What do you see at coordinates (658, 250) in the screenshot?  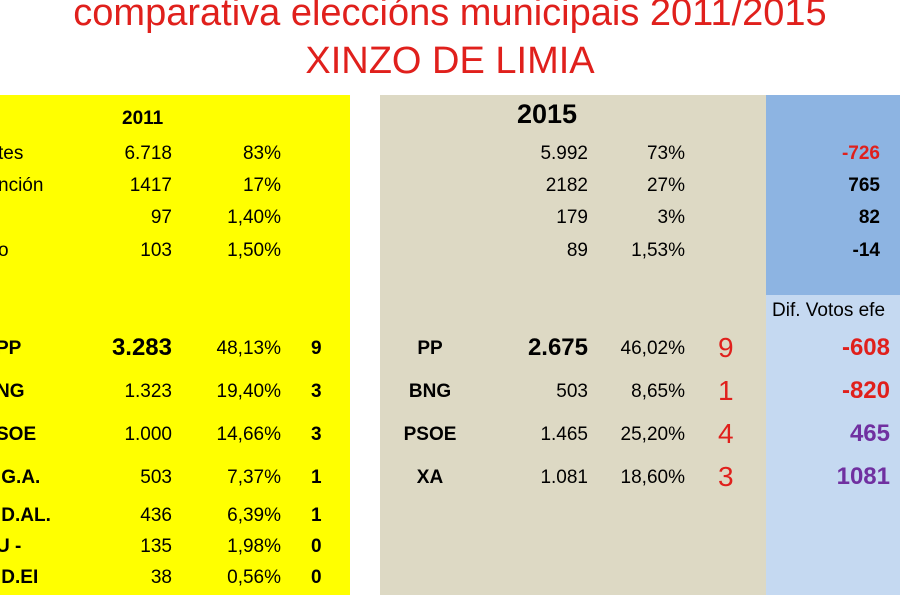 I see `summary-pct-2015: 1,53%` at bounding box center [658, 250].